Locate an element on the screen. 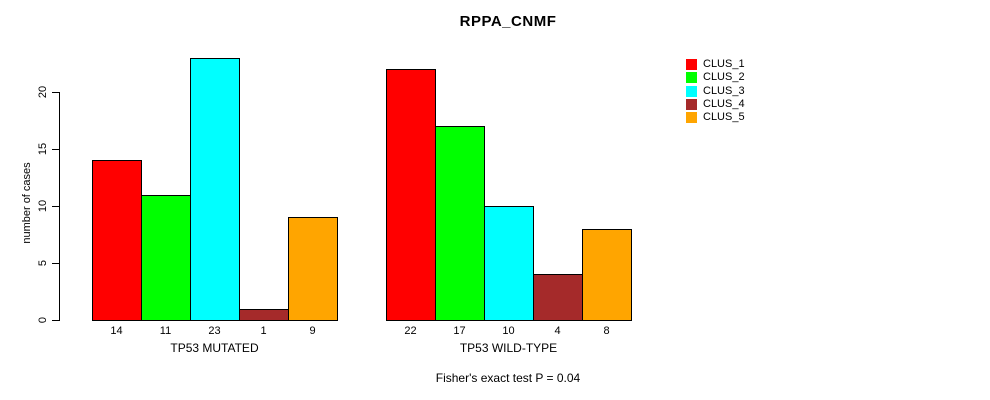 The height and width of the screenshot is (400, 990). bar-clus_4-wildtype is located at coordinates (558, 297).